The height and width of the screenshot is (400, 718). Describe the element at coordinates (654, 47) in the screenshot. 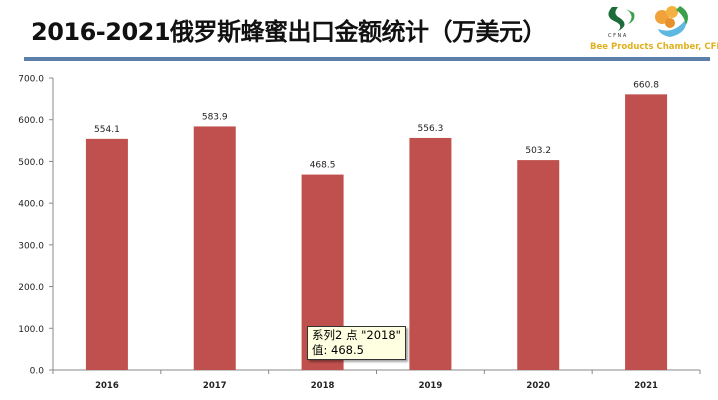

I see `logo-caption: Bee Products Chamber, CFNA` at that location.